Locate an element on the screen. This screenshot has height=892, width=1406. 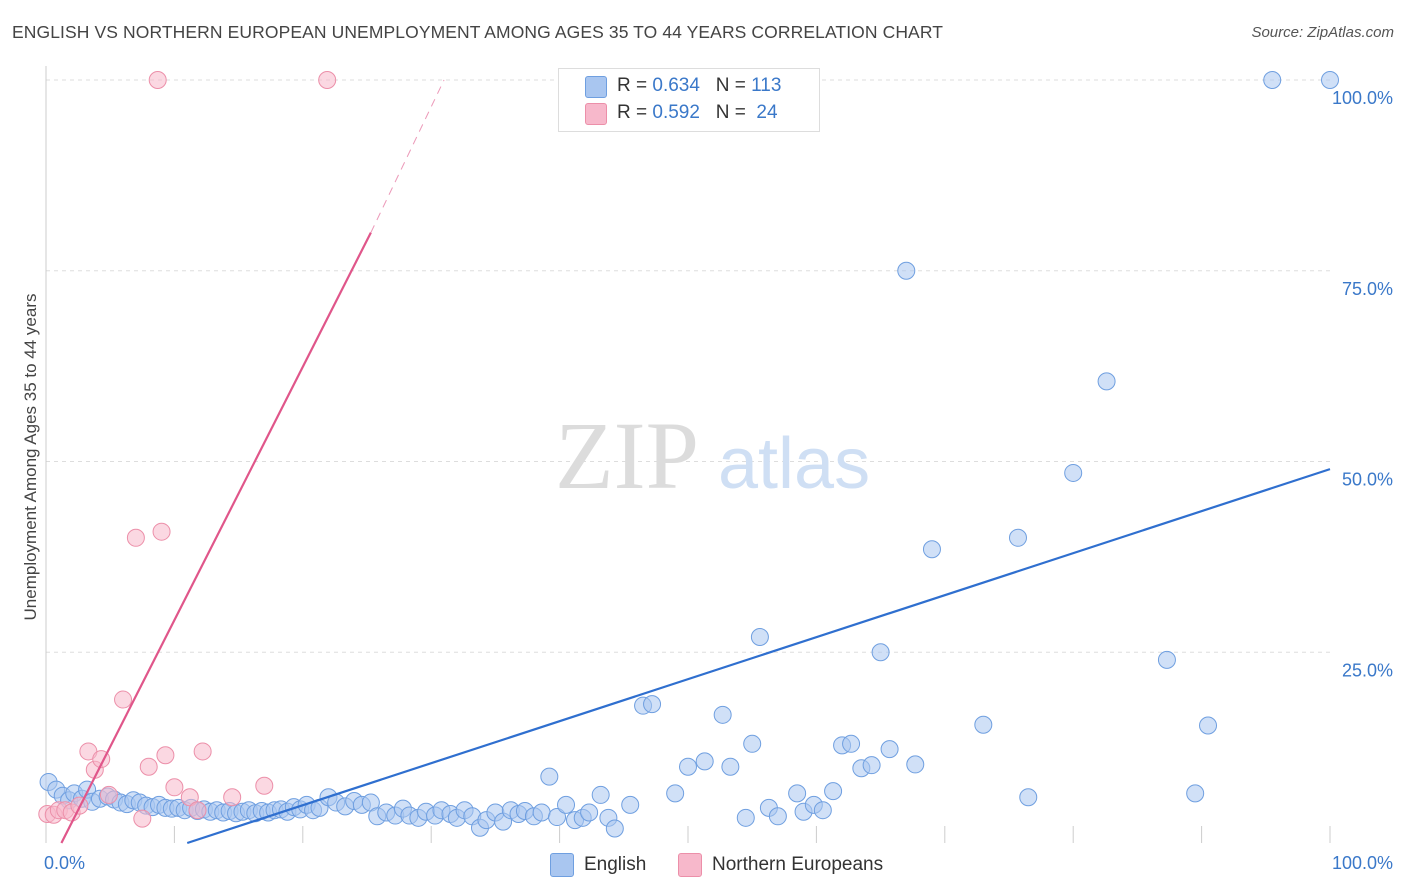
stat-row-northern-europeans: R = 0.592 N = 24 is located at coordinates (697, 113).